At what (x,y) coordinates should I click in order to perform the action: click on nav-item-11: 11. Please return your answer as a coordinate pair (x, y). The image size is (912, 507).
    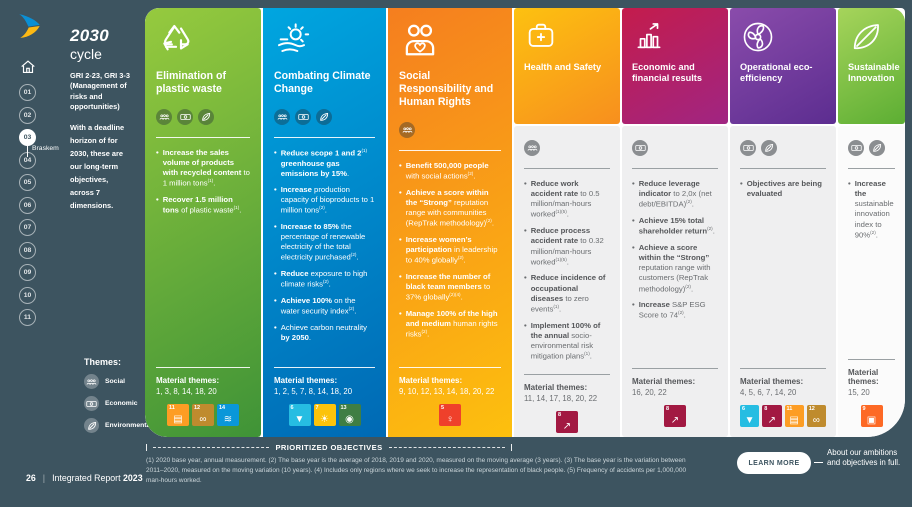
    Looking at the image, I should click on (49, 320).